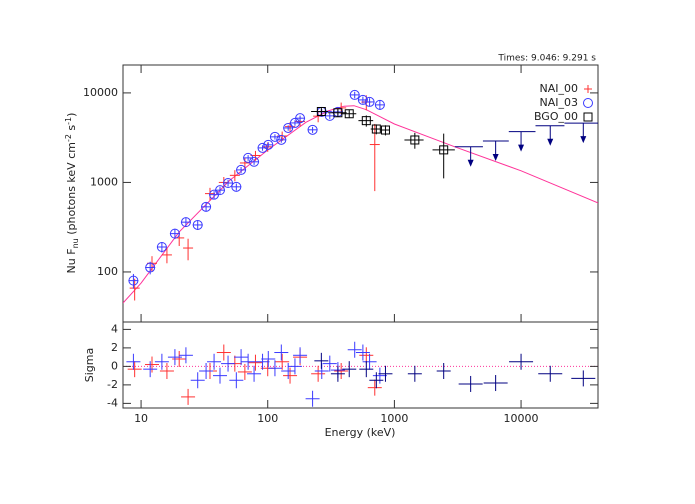 This screenshot has height=504, width=695. I want to click on y-label-part: s, so click(71, 129).